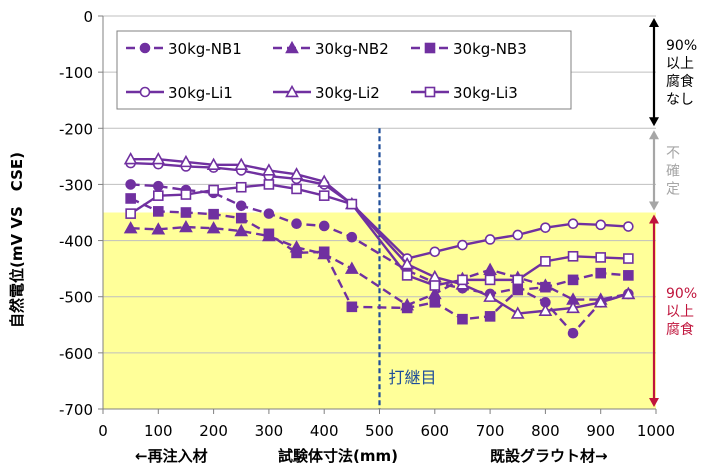 This screenshot has width=701, height=468. Describe the element at coordinates (338, 456) in the screenshot. I see `x-axis-label: 試験体寸法(mm)` at that location.